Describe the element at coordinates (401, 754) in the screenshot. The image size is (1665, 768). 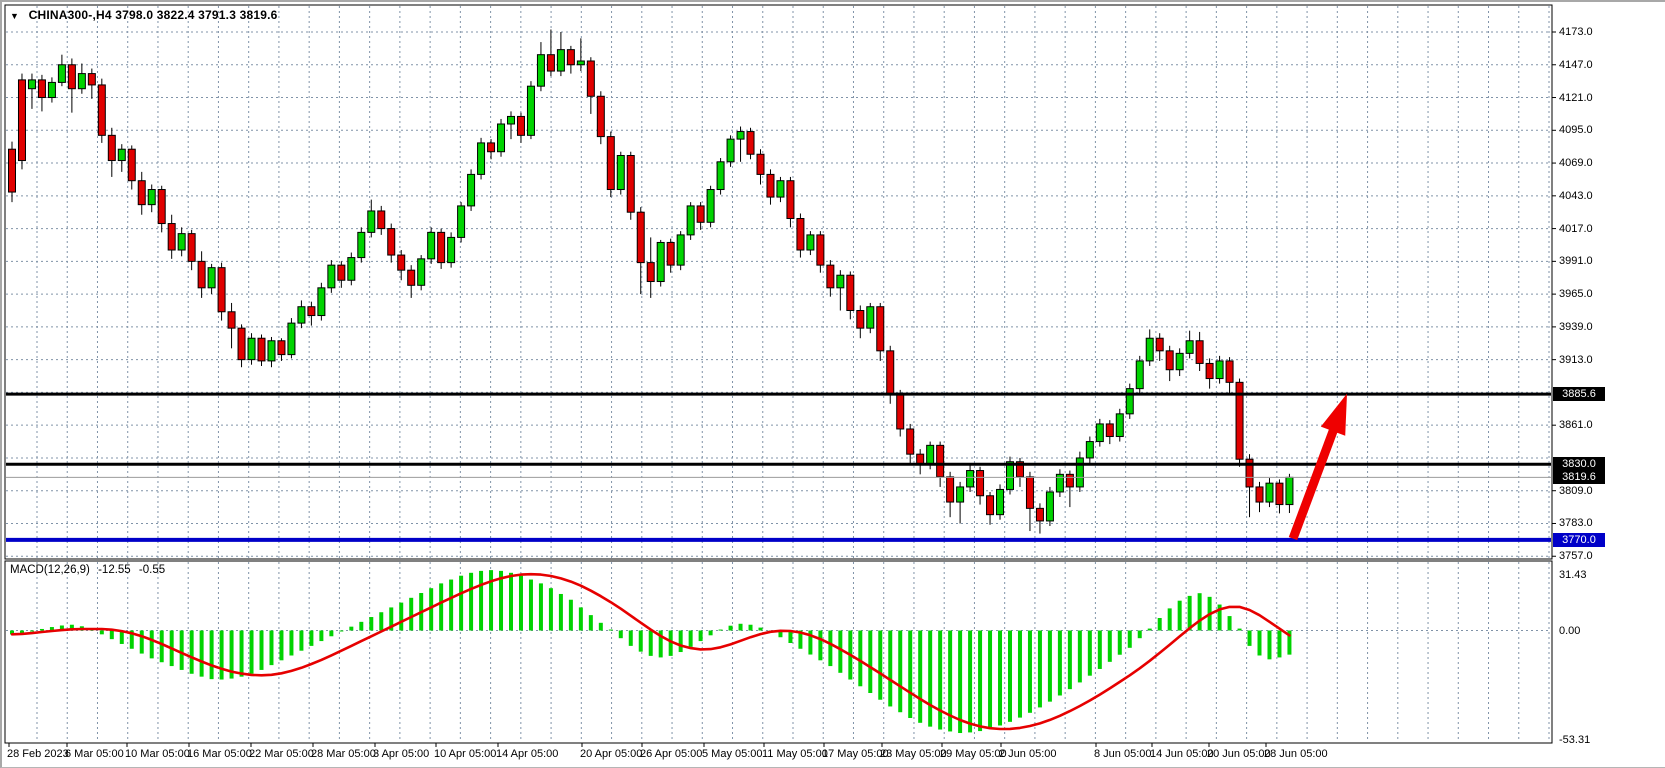
I see `time-axis-label: 3 Apr 05:00` at that location.